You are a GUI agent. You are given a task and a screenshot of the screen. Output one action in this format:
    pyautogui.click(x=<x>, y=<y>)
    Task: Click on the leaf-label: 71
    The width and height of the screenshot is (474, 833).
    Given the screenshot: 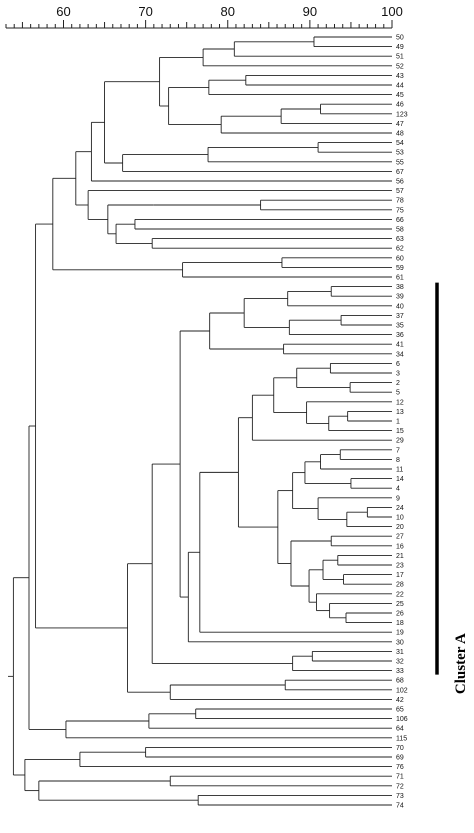 What is the action you would take?
    pyautogui.click(x=400, y=777)
    